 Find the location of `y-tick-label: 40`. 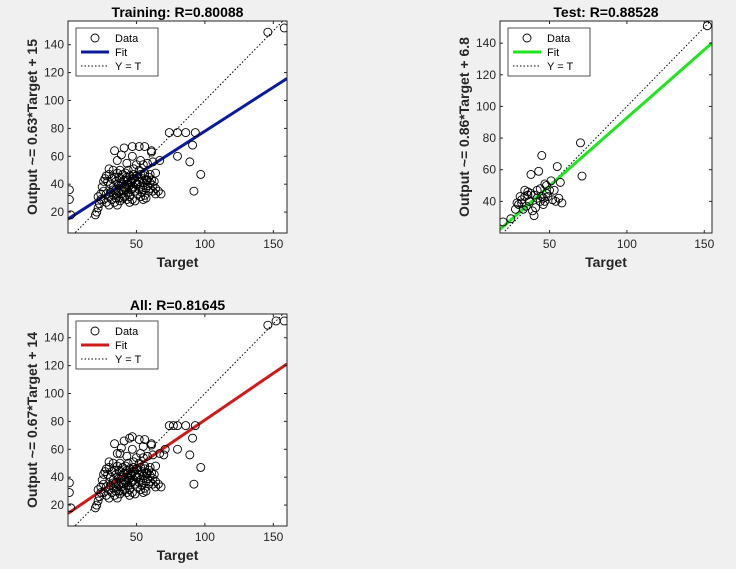

y-tick-label: 40 is located at coordinates (58, 184).